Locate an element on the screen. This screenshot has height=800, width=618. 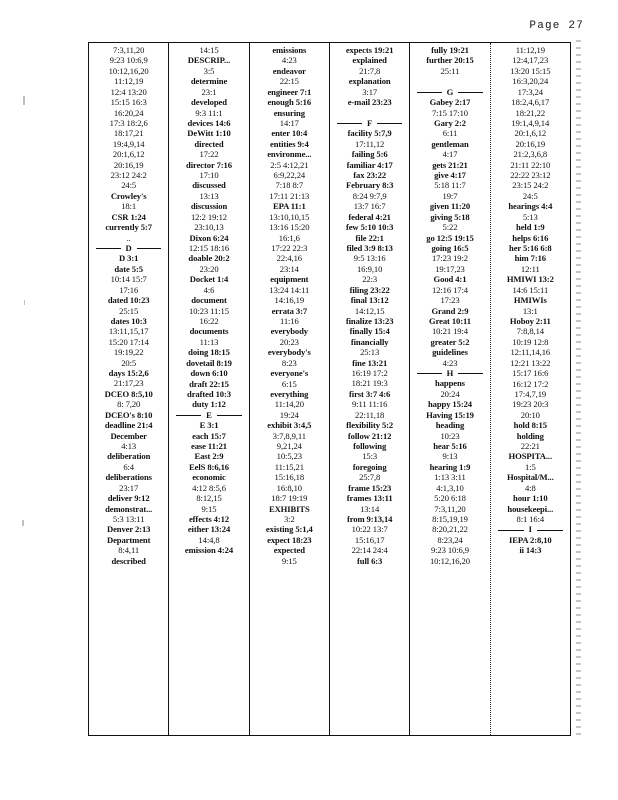
index-entry-references: 23:10,13 is located at coordinates (209, 227).